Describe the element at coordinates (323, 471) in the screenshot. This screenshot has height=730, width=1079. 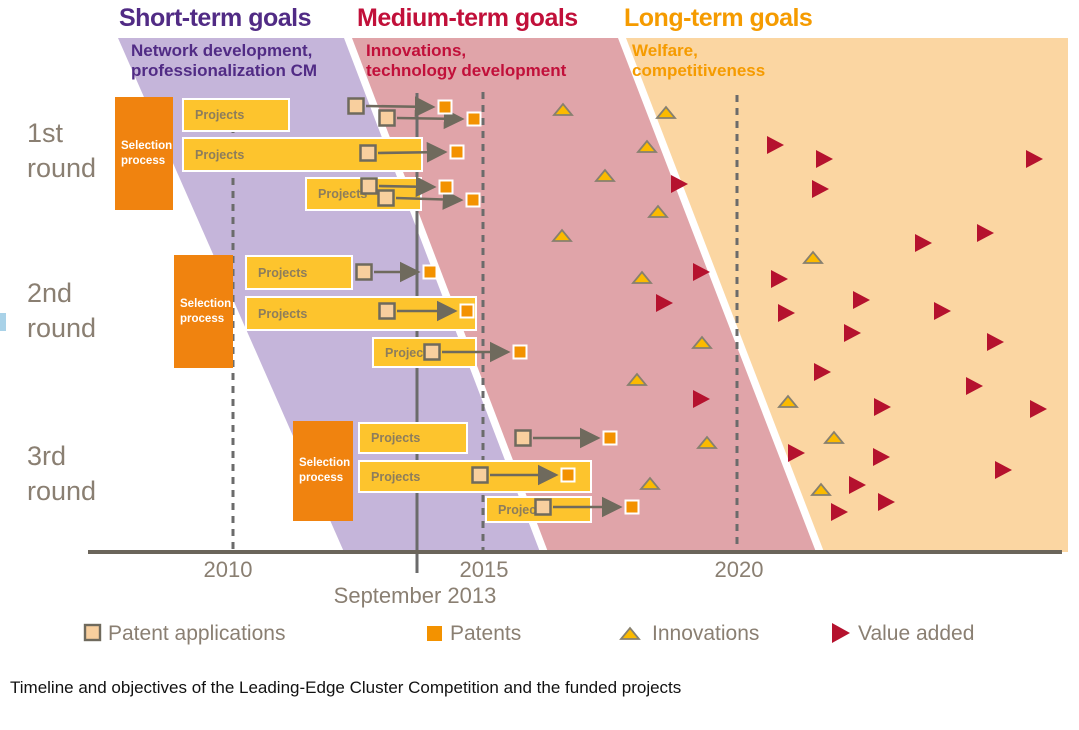
I see `round-3-selection-process: Selection process` at that location.